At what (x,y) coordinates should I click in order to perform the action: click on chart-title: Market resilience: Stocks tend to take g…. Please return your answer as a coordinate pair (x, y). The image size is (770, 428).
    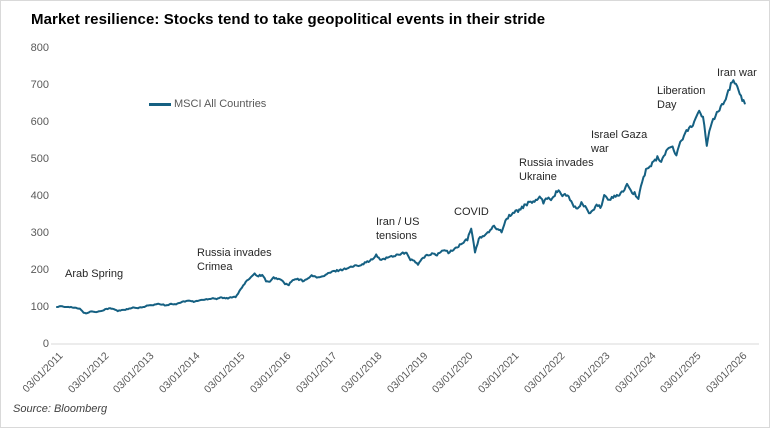
    Looking at the image, I should click on (288, 19).